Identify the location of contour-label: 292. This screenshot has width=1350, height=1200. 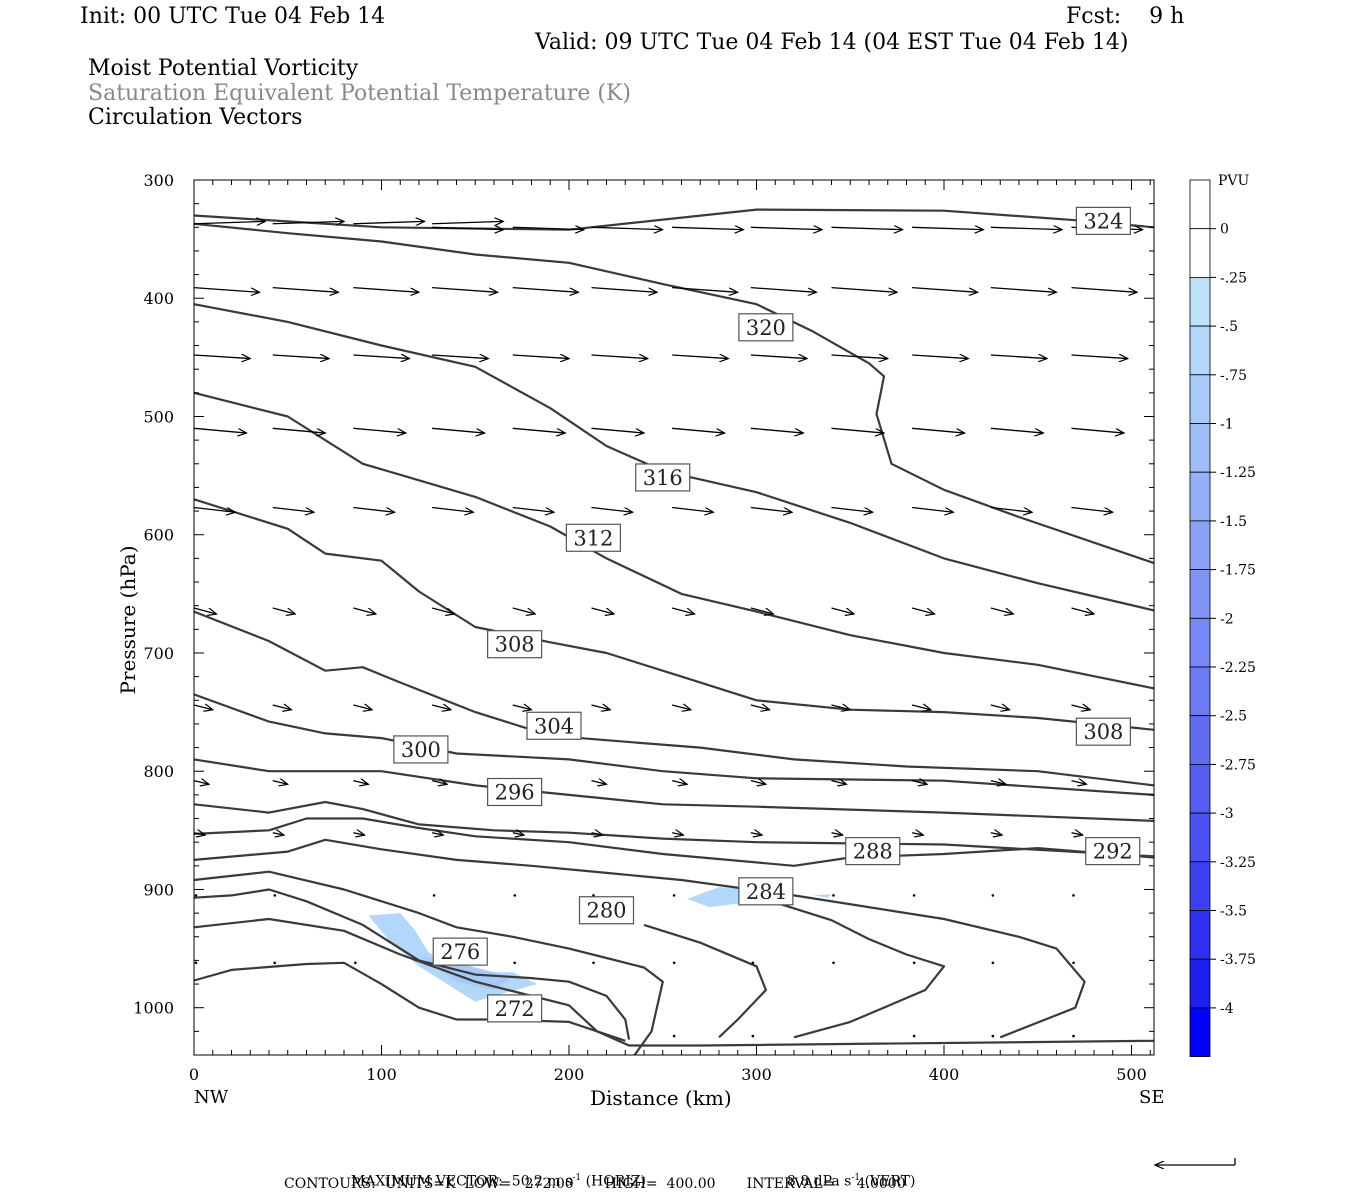
(1113, 852).